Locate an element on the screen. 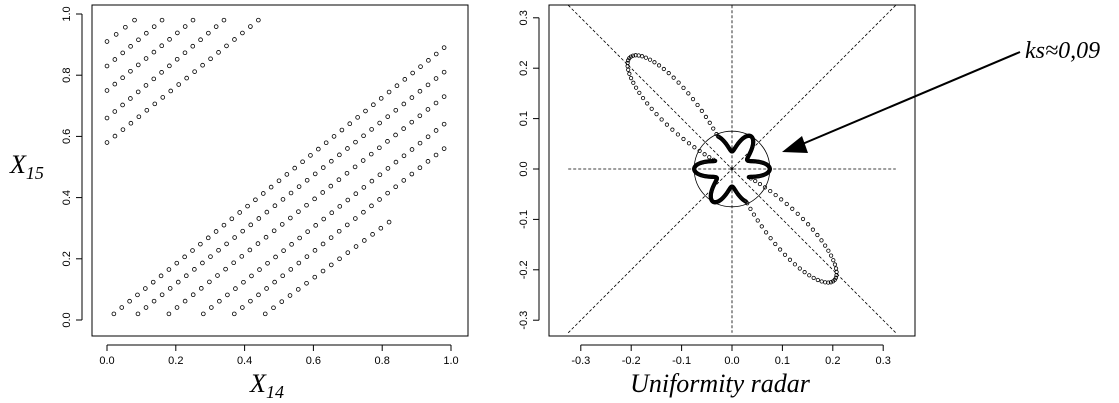  right-y-tick-label: -0.2 is located at coordinates (524, 269).